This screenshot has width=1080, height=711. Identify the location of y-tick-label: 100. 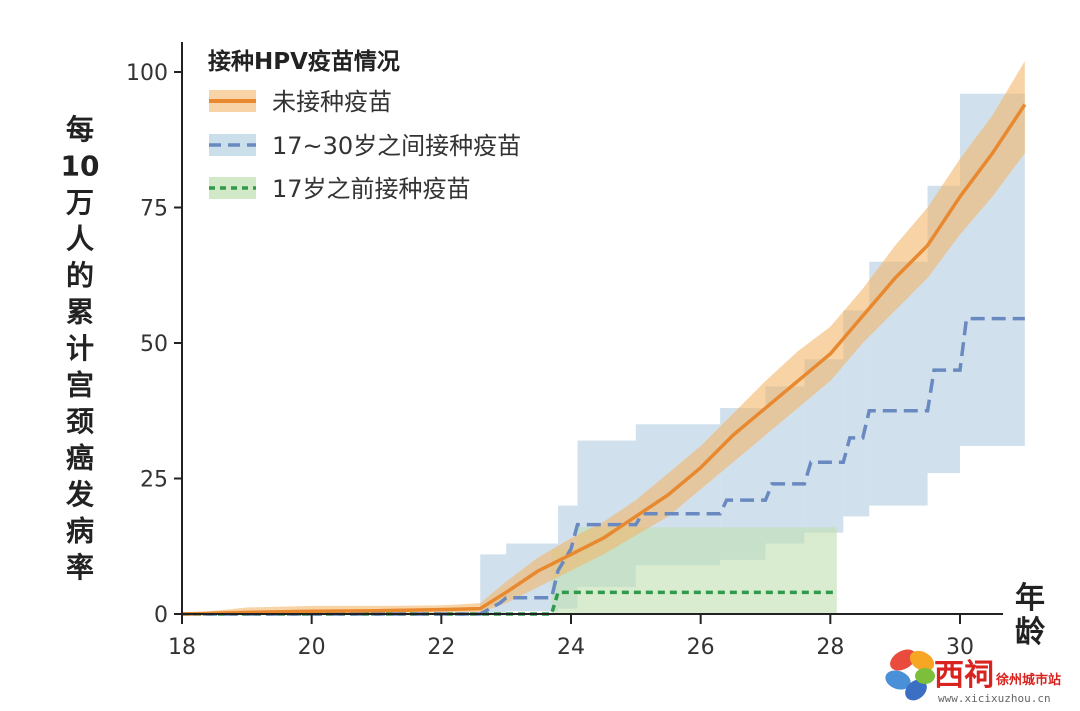
(147, 73).